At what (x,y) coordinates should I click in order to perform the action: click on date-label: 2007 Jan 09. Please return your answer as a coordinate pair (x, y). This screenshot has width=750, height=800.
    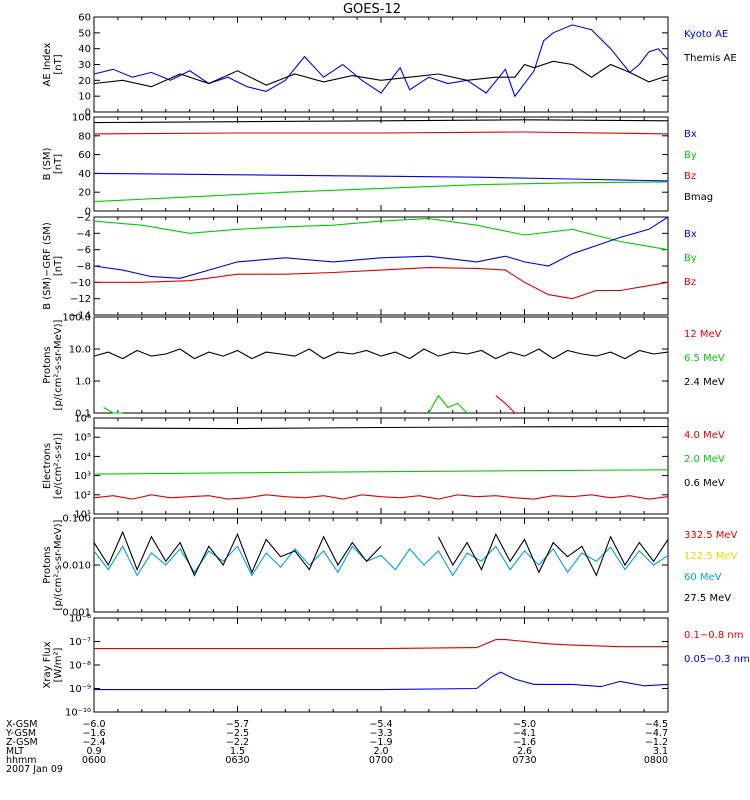
    Looking at the image, I should click on (34, 769).